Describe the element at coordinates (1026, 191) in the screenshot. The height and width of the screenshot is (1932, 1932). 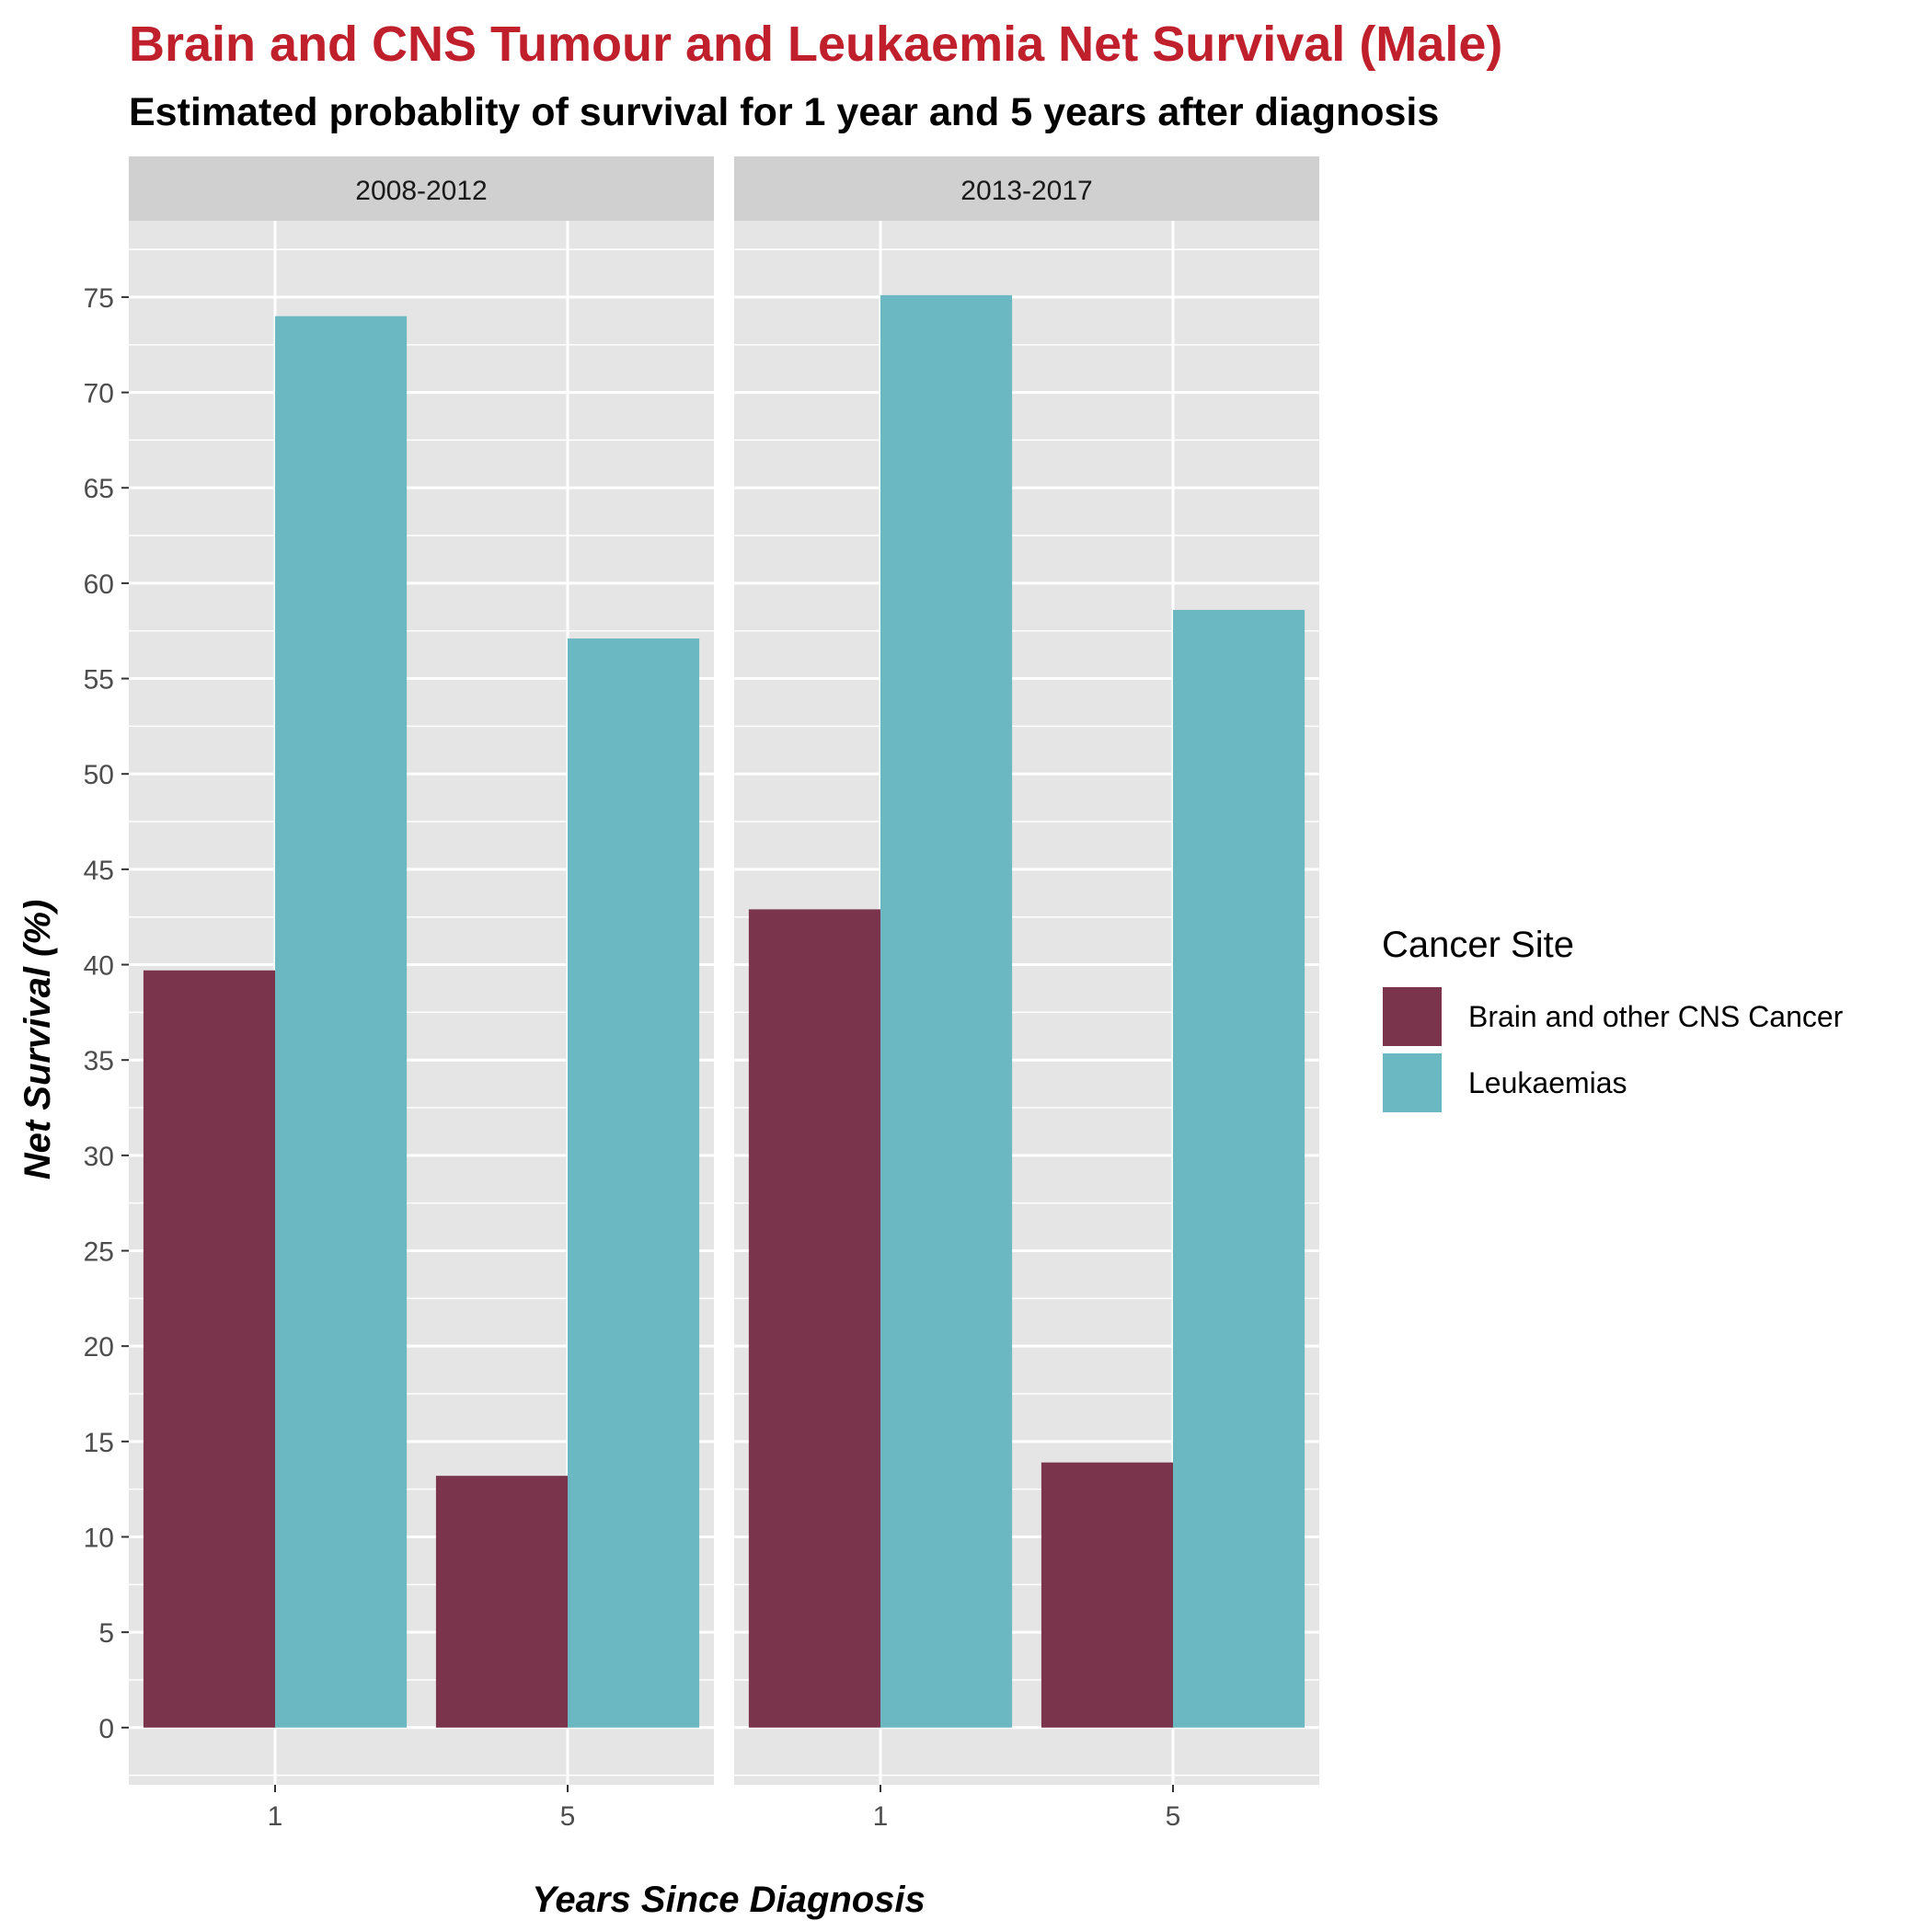
I see `facet-strip-label: 2013-2017` at that location.